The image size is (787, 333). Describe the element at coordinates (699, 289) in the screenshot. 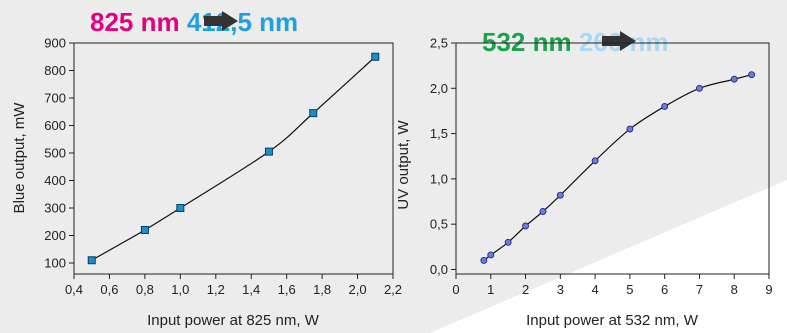

I see `c2-x-tick-label: 7` at that location.